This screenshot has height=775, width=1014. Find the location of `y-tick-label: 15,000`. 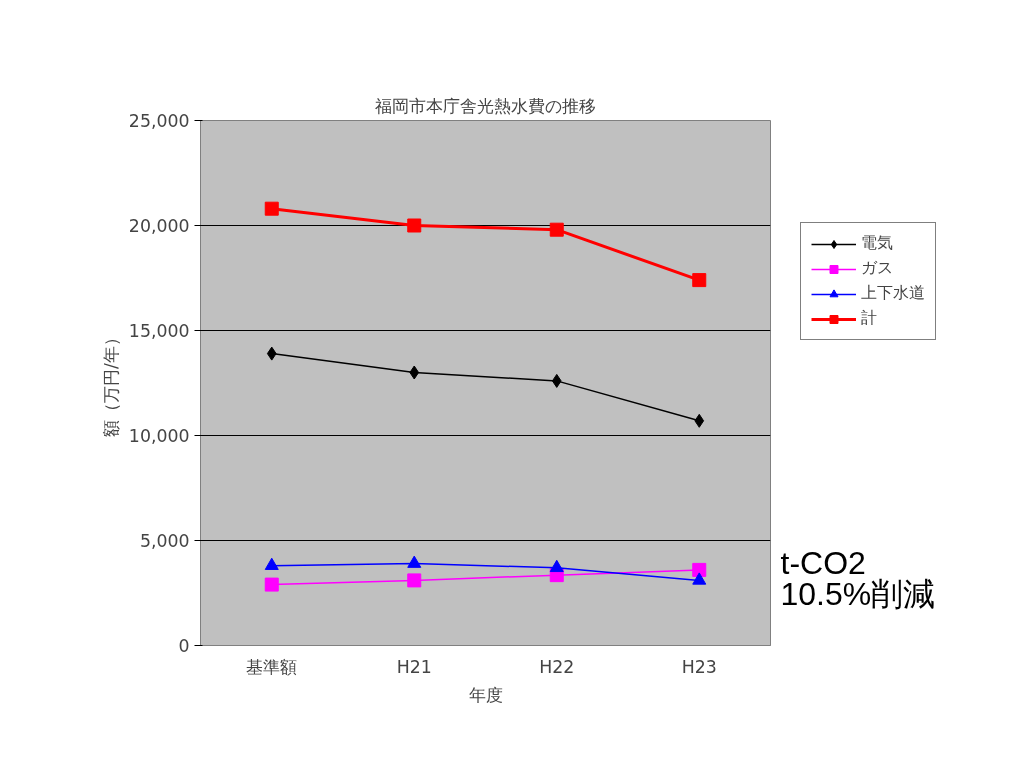

y-tick-label: 15,000 is located at coordinates (159, 331).